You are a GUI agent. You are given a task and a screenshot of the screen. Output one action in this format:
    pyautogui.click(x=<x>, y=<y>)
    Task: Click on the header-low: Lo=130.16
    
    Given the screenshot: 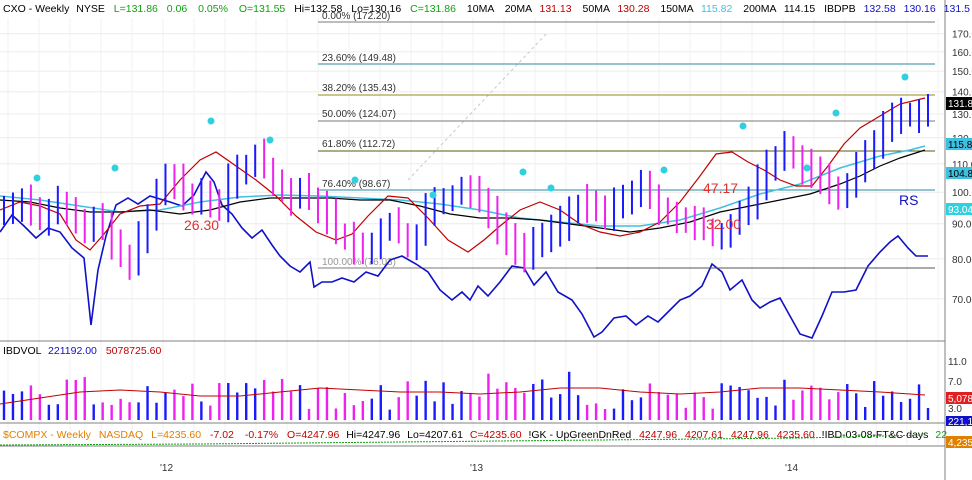 What is the action you would take?
    pyautogui.click(x=376, y=9)
    